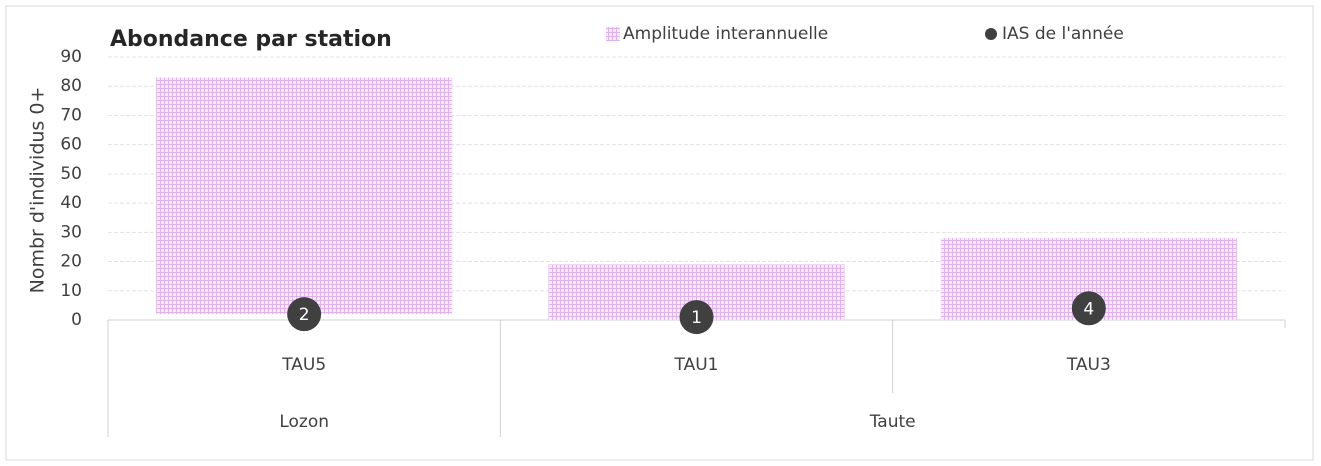 This screenshot has width=1321, height=466. Describe the element at coordinates (303, 365) in the screenshot. I see `x-tick-label: TAU5` at that location.